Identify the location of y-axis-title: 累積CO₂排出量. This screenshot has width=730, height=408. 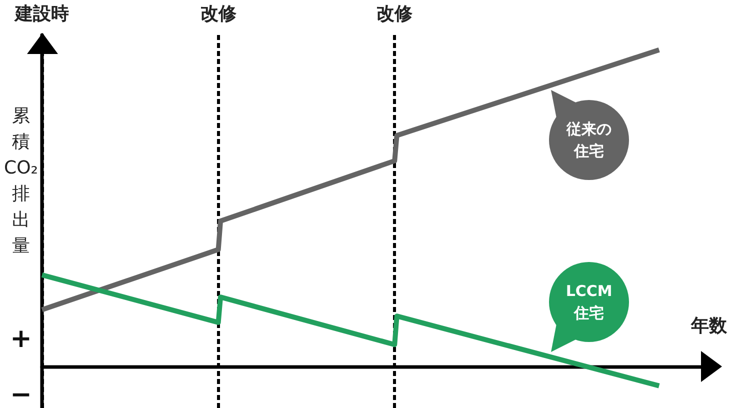
(21, 180).